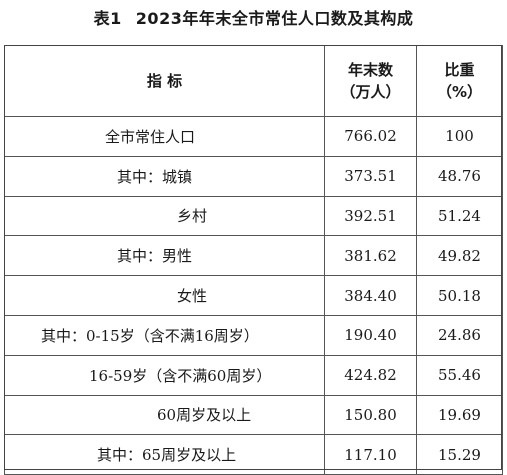 The image size is (507, 475). Describe the element at coordinates (370, 454) in the screenshot. I see `row-year-end-value: 117.10` at that location.